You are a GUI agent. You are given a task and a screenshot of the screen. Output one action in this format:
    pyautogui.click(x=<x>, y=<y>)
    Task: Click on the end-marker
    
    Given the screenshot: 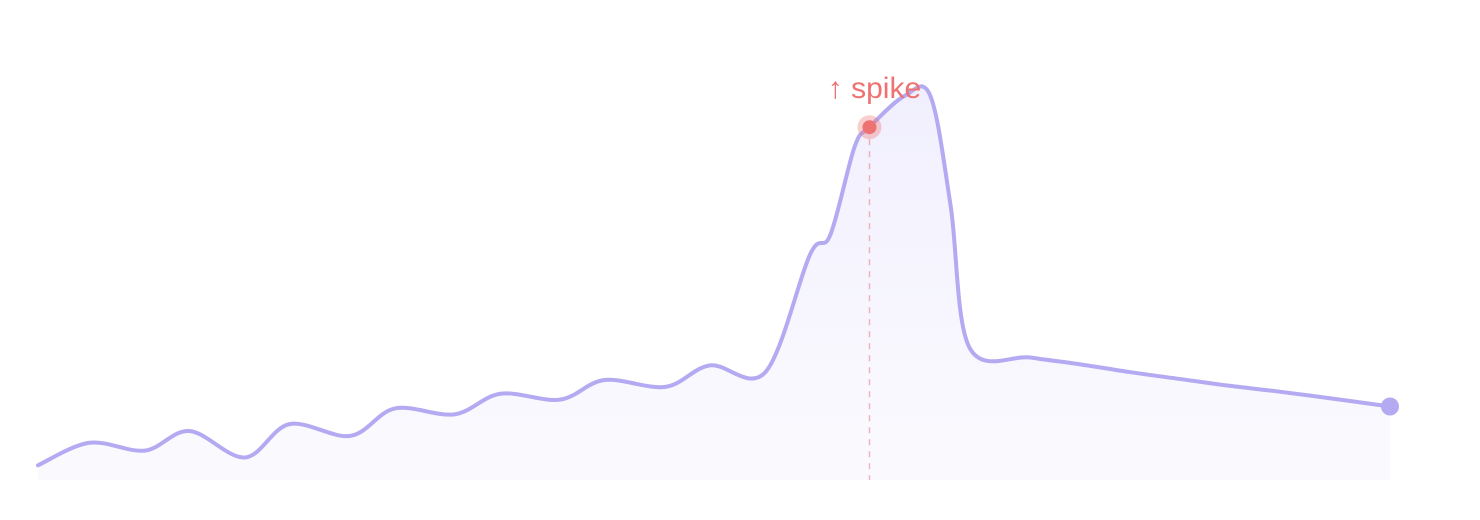 What is the action you would take?
    pyautogui.click(x=1390, y=406)
    